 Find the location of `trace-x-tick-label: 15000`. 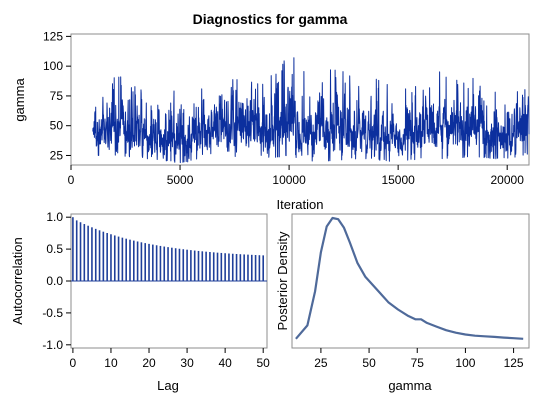

trace-x-tick-label: 15000 is located at coordinates (398, 180).